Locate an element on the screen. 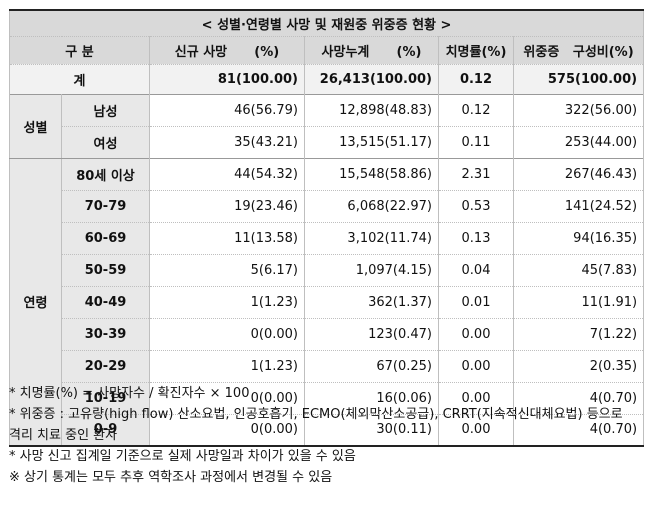 The image size is (653, 505). row-label: 30-39 is located at coordinates (105, 334).